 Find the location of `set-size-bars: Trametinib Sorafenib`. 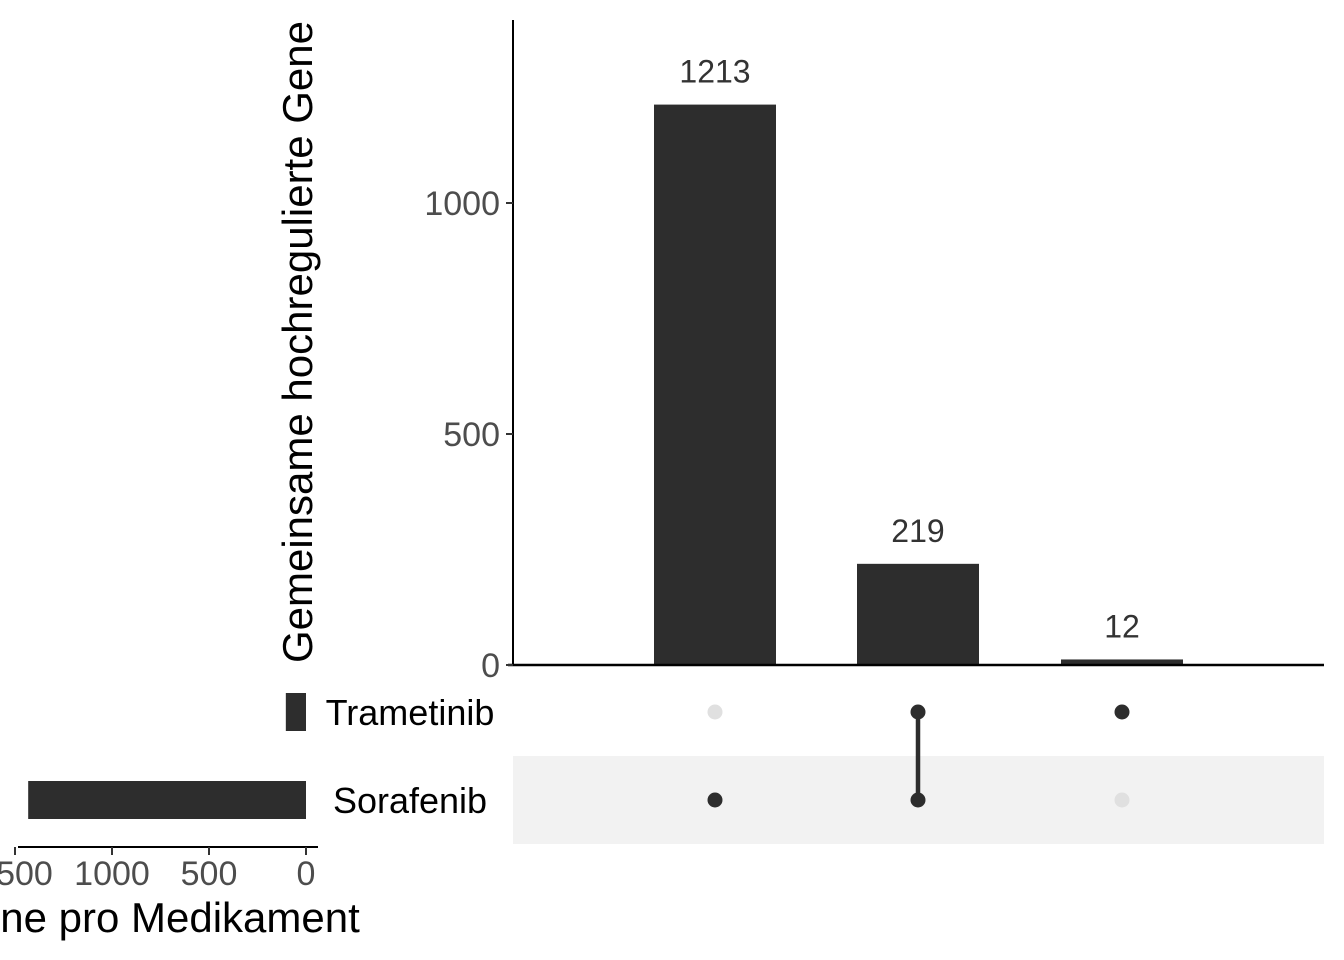

set-size-bars: Trametinib Sorafenib is located at coordinates (261, 756).